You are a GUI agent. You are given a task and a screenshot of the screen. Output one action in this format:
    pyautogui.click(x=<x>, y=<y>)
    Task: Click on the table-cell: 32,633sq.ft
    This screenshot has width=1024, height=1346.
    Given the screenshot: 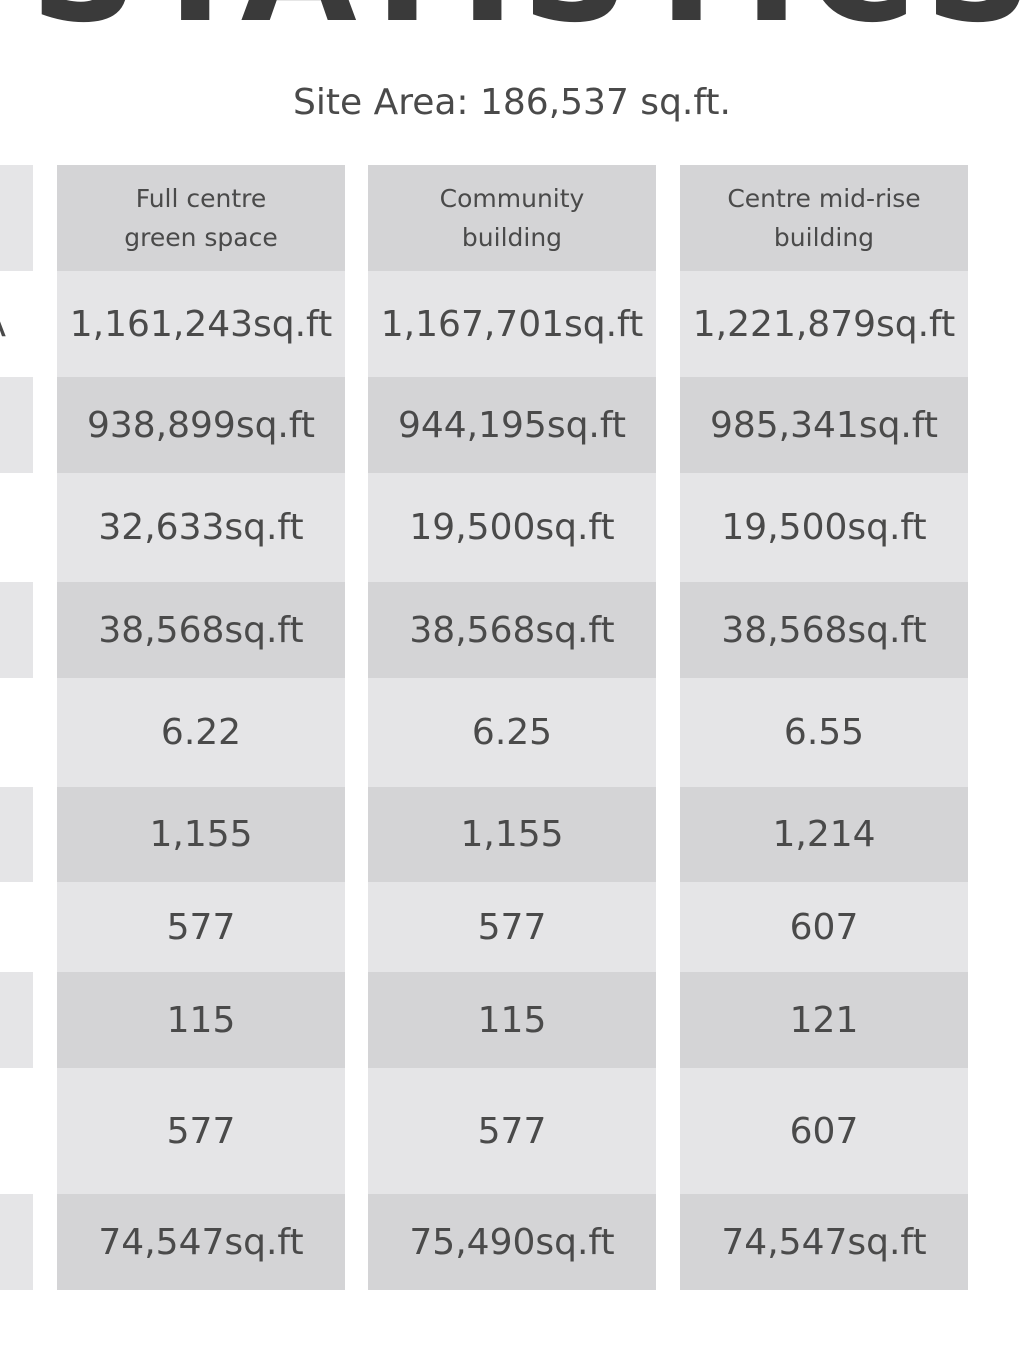 What is the action you would take?
    pyautogui.click(x=201, y=527)
    